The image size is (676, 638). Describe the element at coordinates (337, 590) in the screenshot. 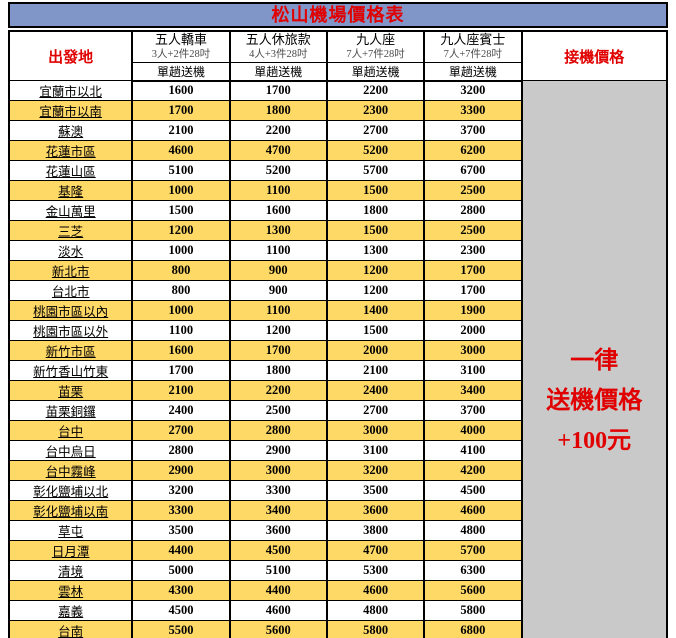

I see `table-row: 雲林 4300 4400 4600 5600` at that location.